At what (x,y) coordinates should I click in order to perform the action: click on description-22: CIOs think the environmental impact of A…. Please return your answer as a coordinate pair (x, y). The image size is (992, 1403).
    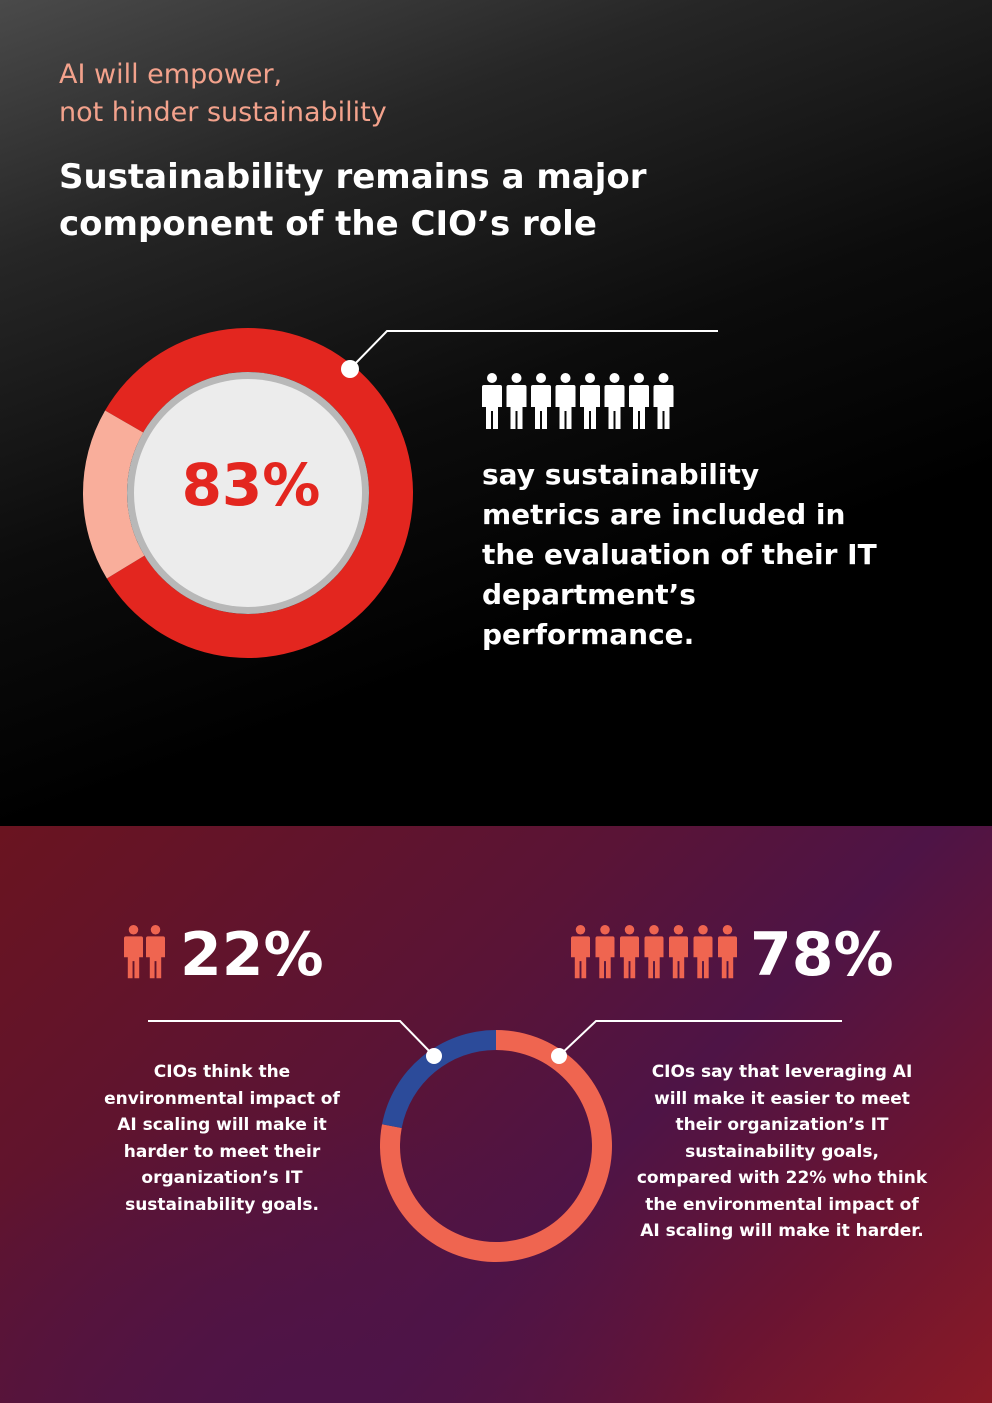
    Looking at the image, I should click on (222, 1138).